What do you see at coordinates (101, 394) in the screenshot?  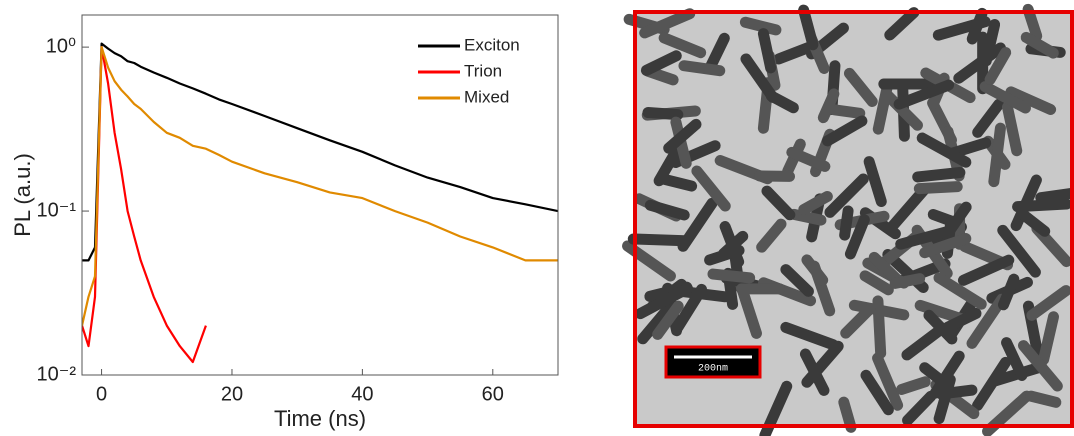 I see `x-tick-label: 0` at bounding box center [101, 394].